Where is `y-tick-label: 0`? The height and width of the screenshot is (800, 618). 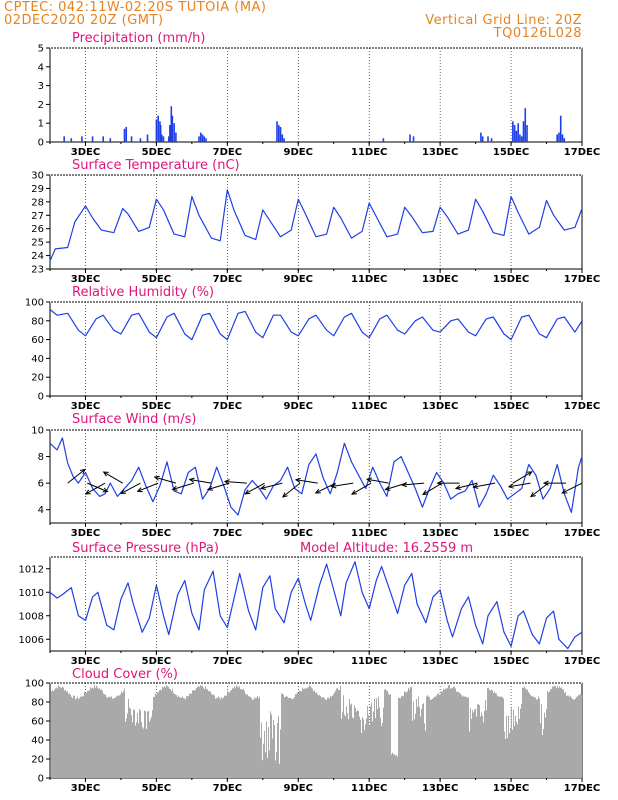
y-tick-label: 0 is located at coordinates (41, 779).